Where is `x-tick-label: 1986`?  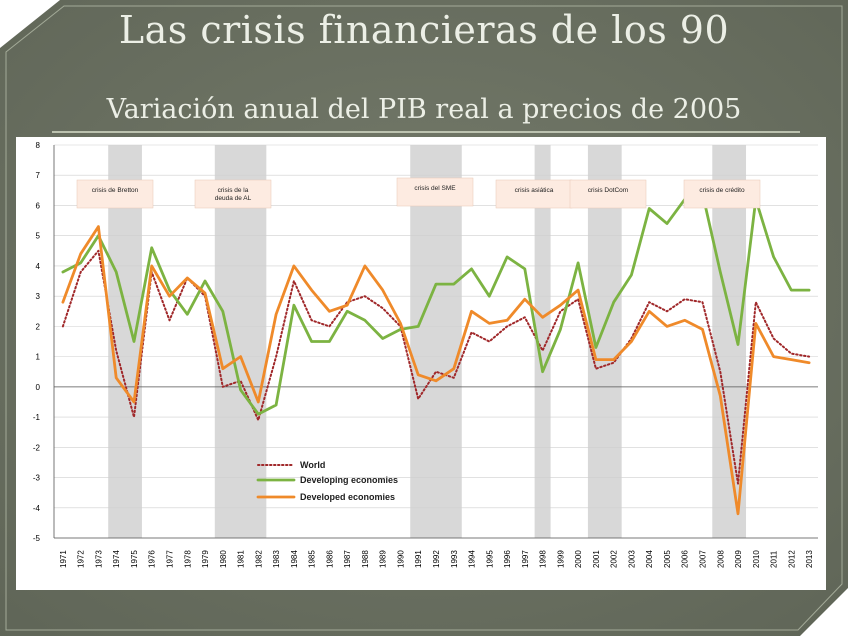 x-tick-label: 1986 is located at coordinates (329, 559).